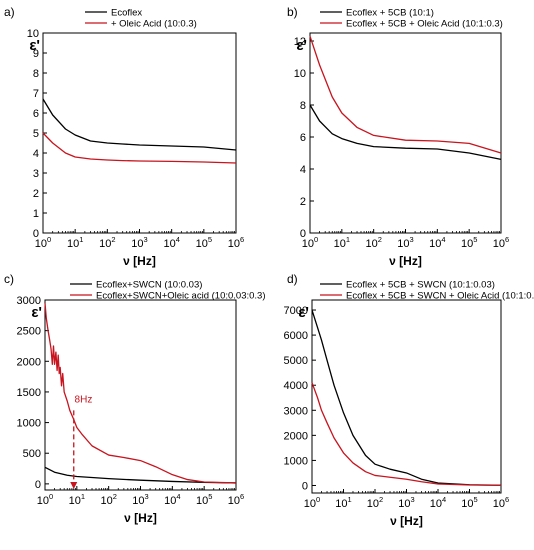 This screenshot has height=550, width=534. I want to click on y-tick-label: 500, so click(32, 454).